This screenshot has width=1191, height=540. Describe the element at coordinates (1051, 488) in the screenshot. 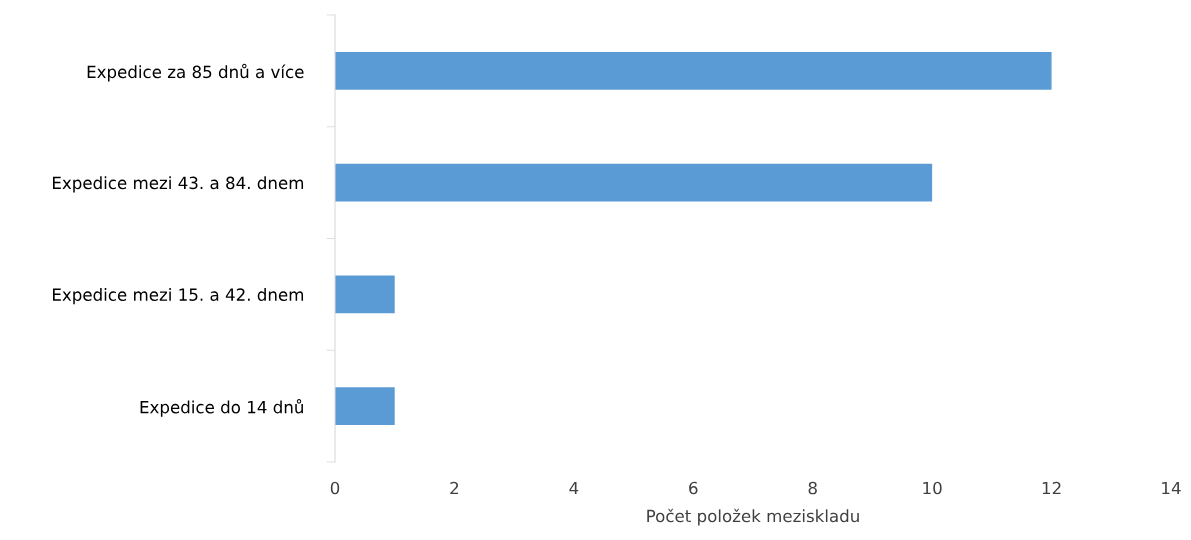

I see `x-tick-label: 12` at that location.